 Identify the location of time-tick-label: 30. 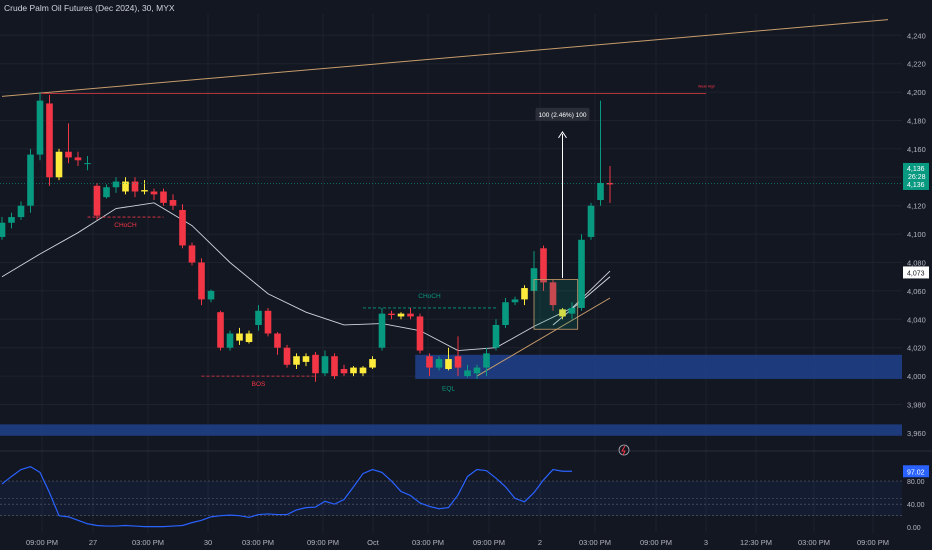
(208, 542).